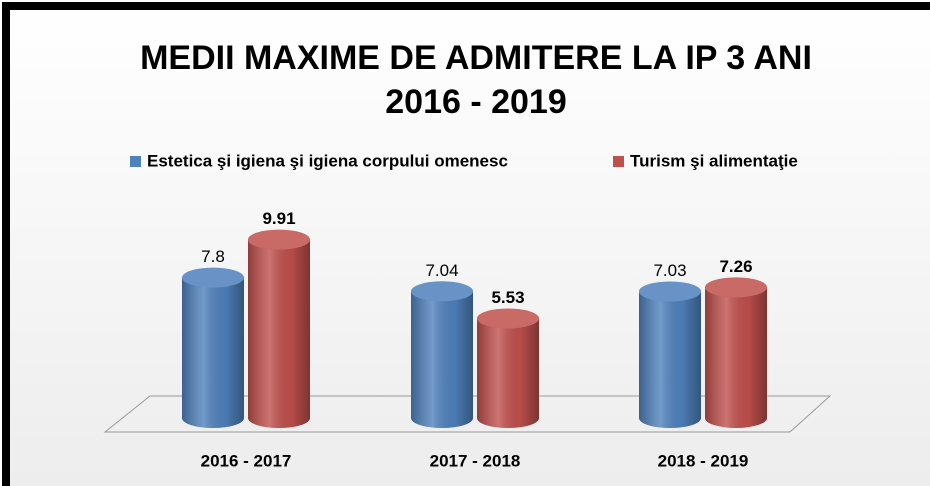 The image size is (930, 486). I want to click on legend-label: Turism şi alimentaţie, so click(714, 160).